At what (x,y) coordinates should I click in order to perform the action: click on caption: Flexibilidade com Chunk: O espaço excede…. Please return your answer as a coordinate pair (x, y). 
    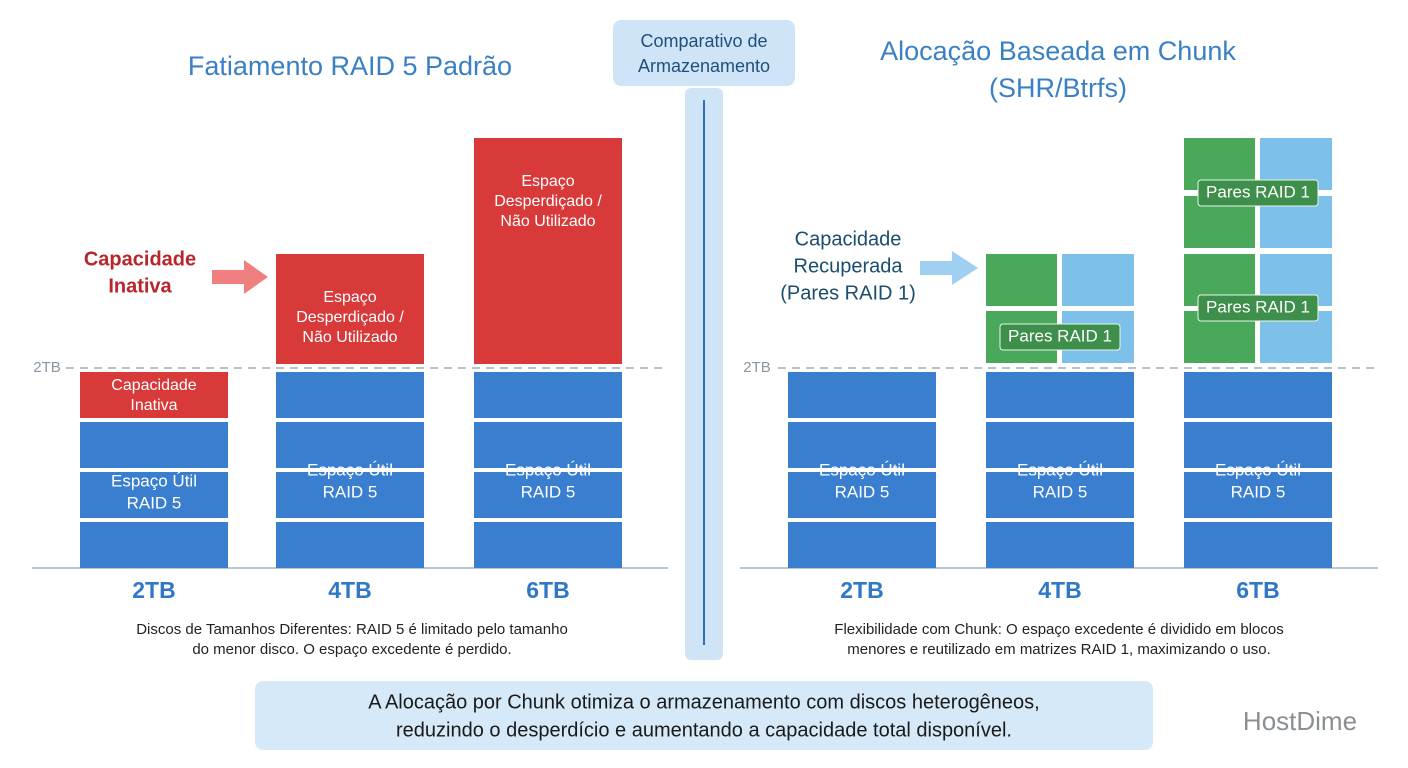
    Looking at the image, I should click on (1058, 629).